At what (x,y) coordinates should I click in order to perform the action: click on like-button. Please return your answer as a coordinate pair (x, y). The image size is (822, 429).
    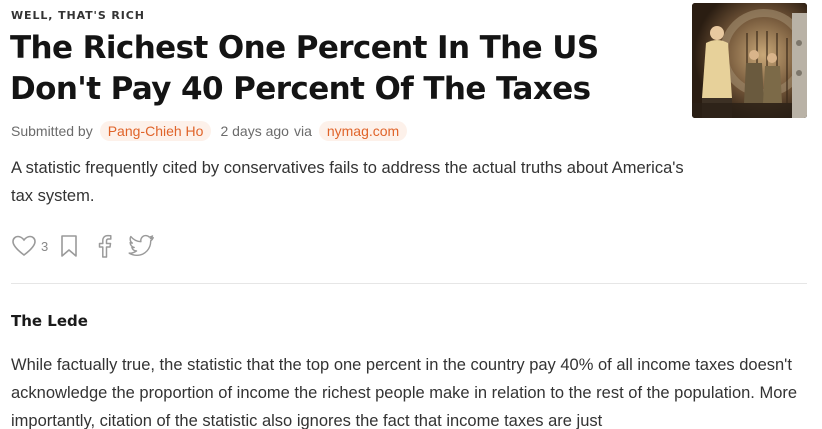
    Looking at the image, I should click on (24, 246).